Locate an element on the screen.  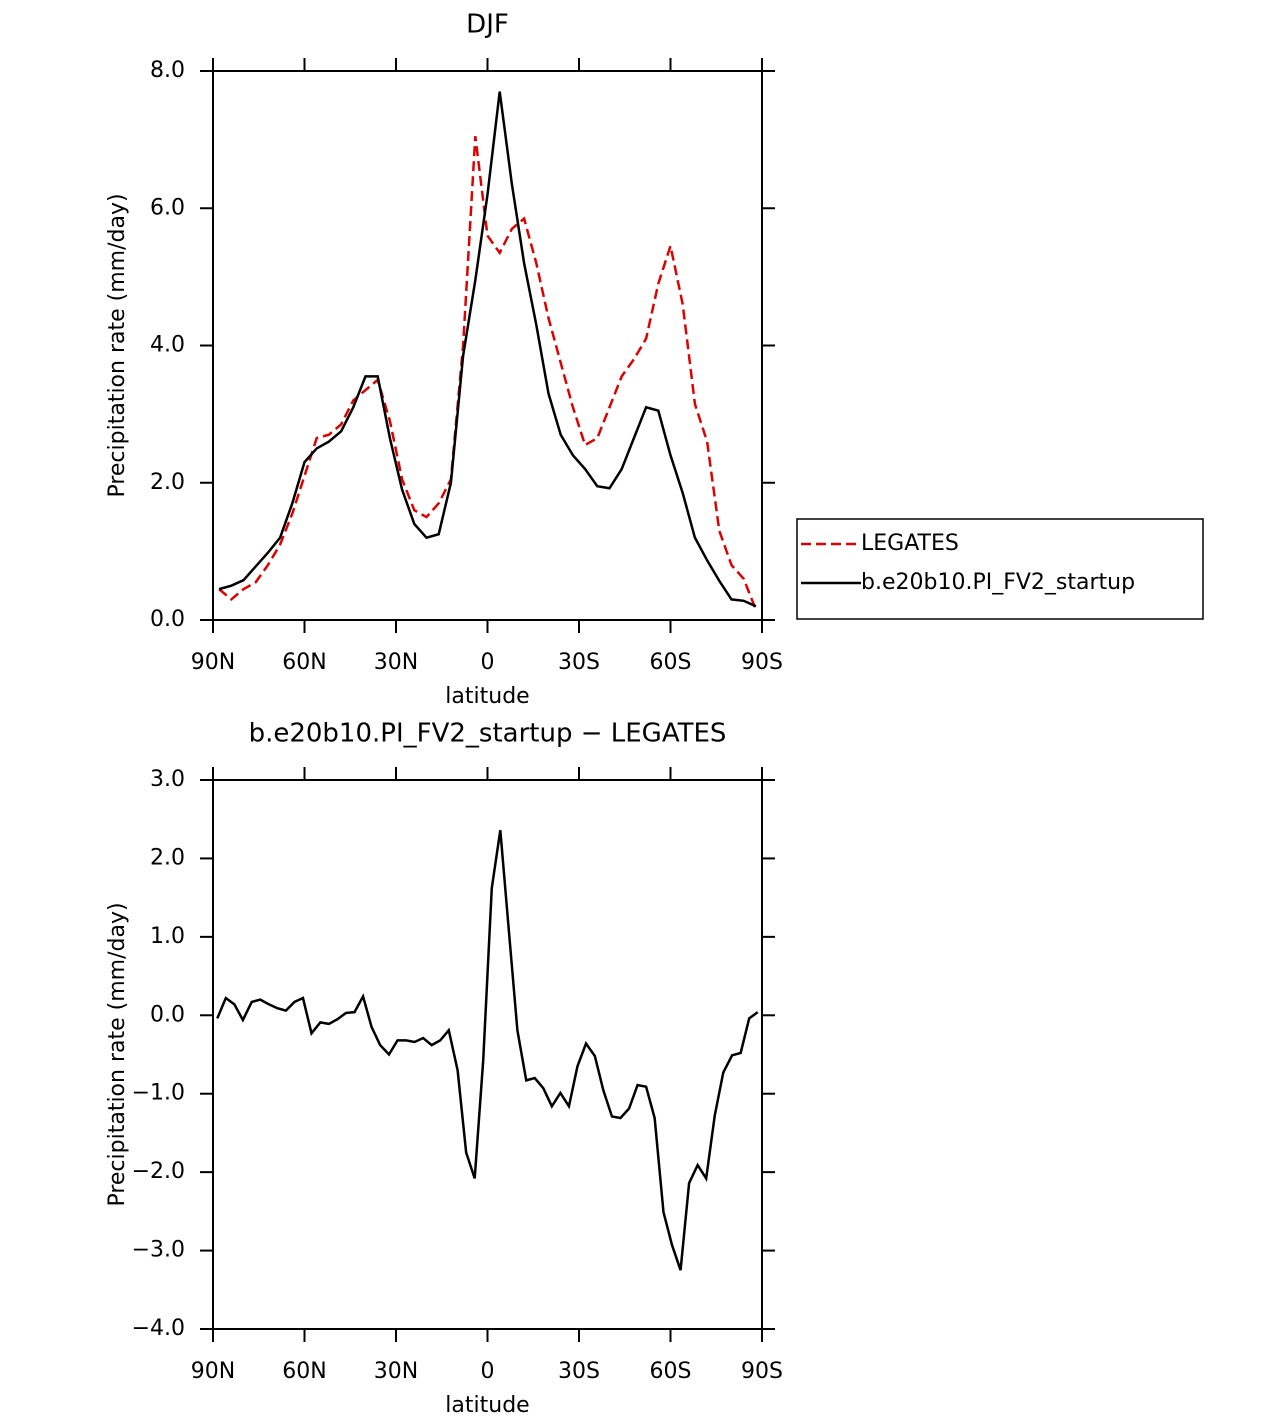
chart-title: DJF is located at coordinates (487, 25).